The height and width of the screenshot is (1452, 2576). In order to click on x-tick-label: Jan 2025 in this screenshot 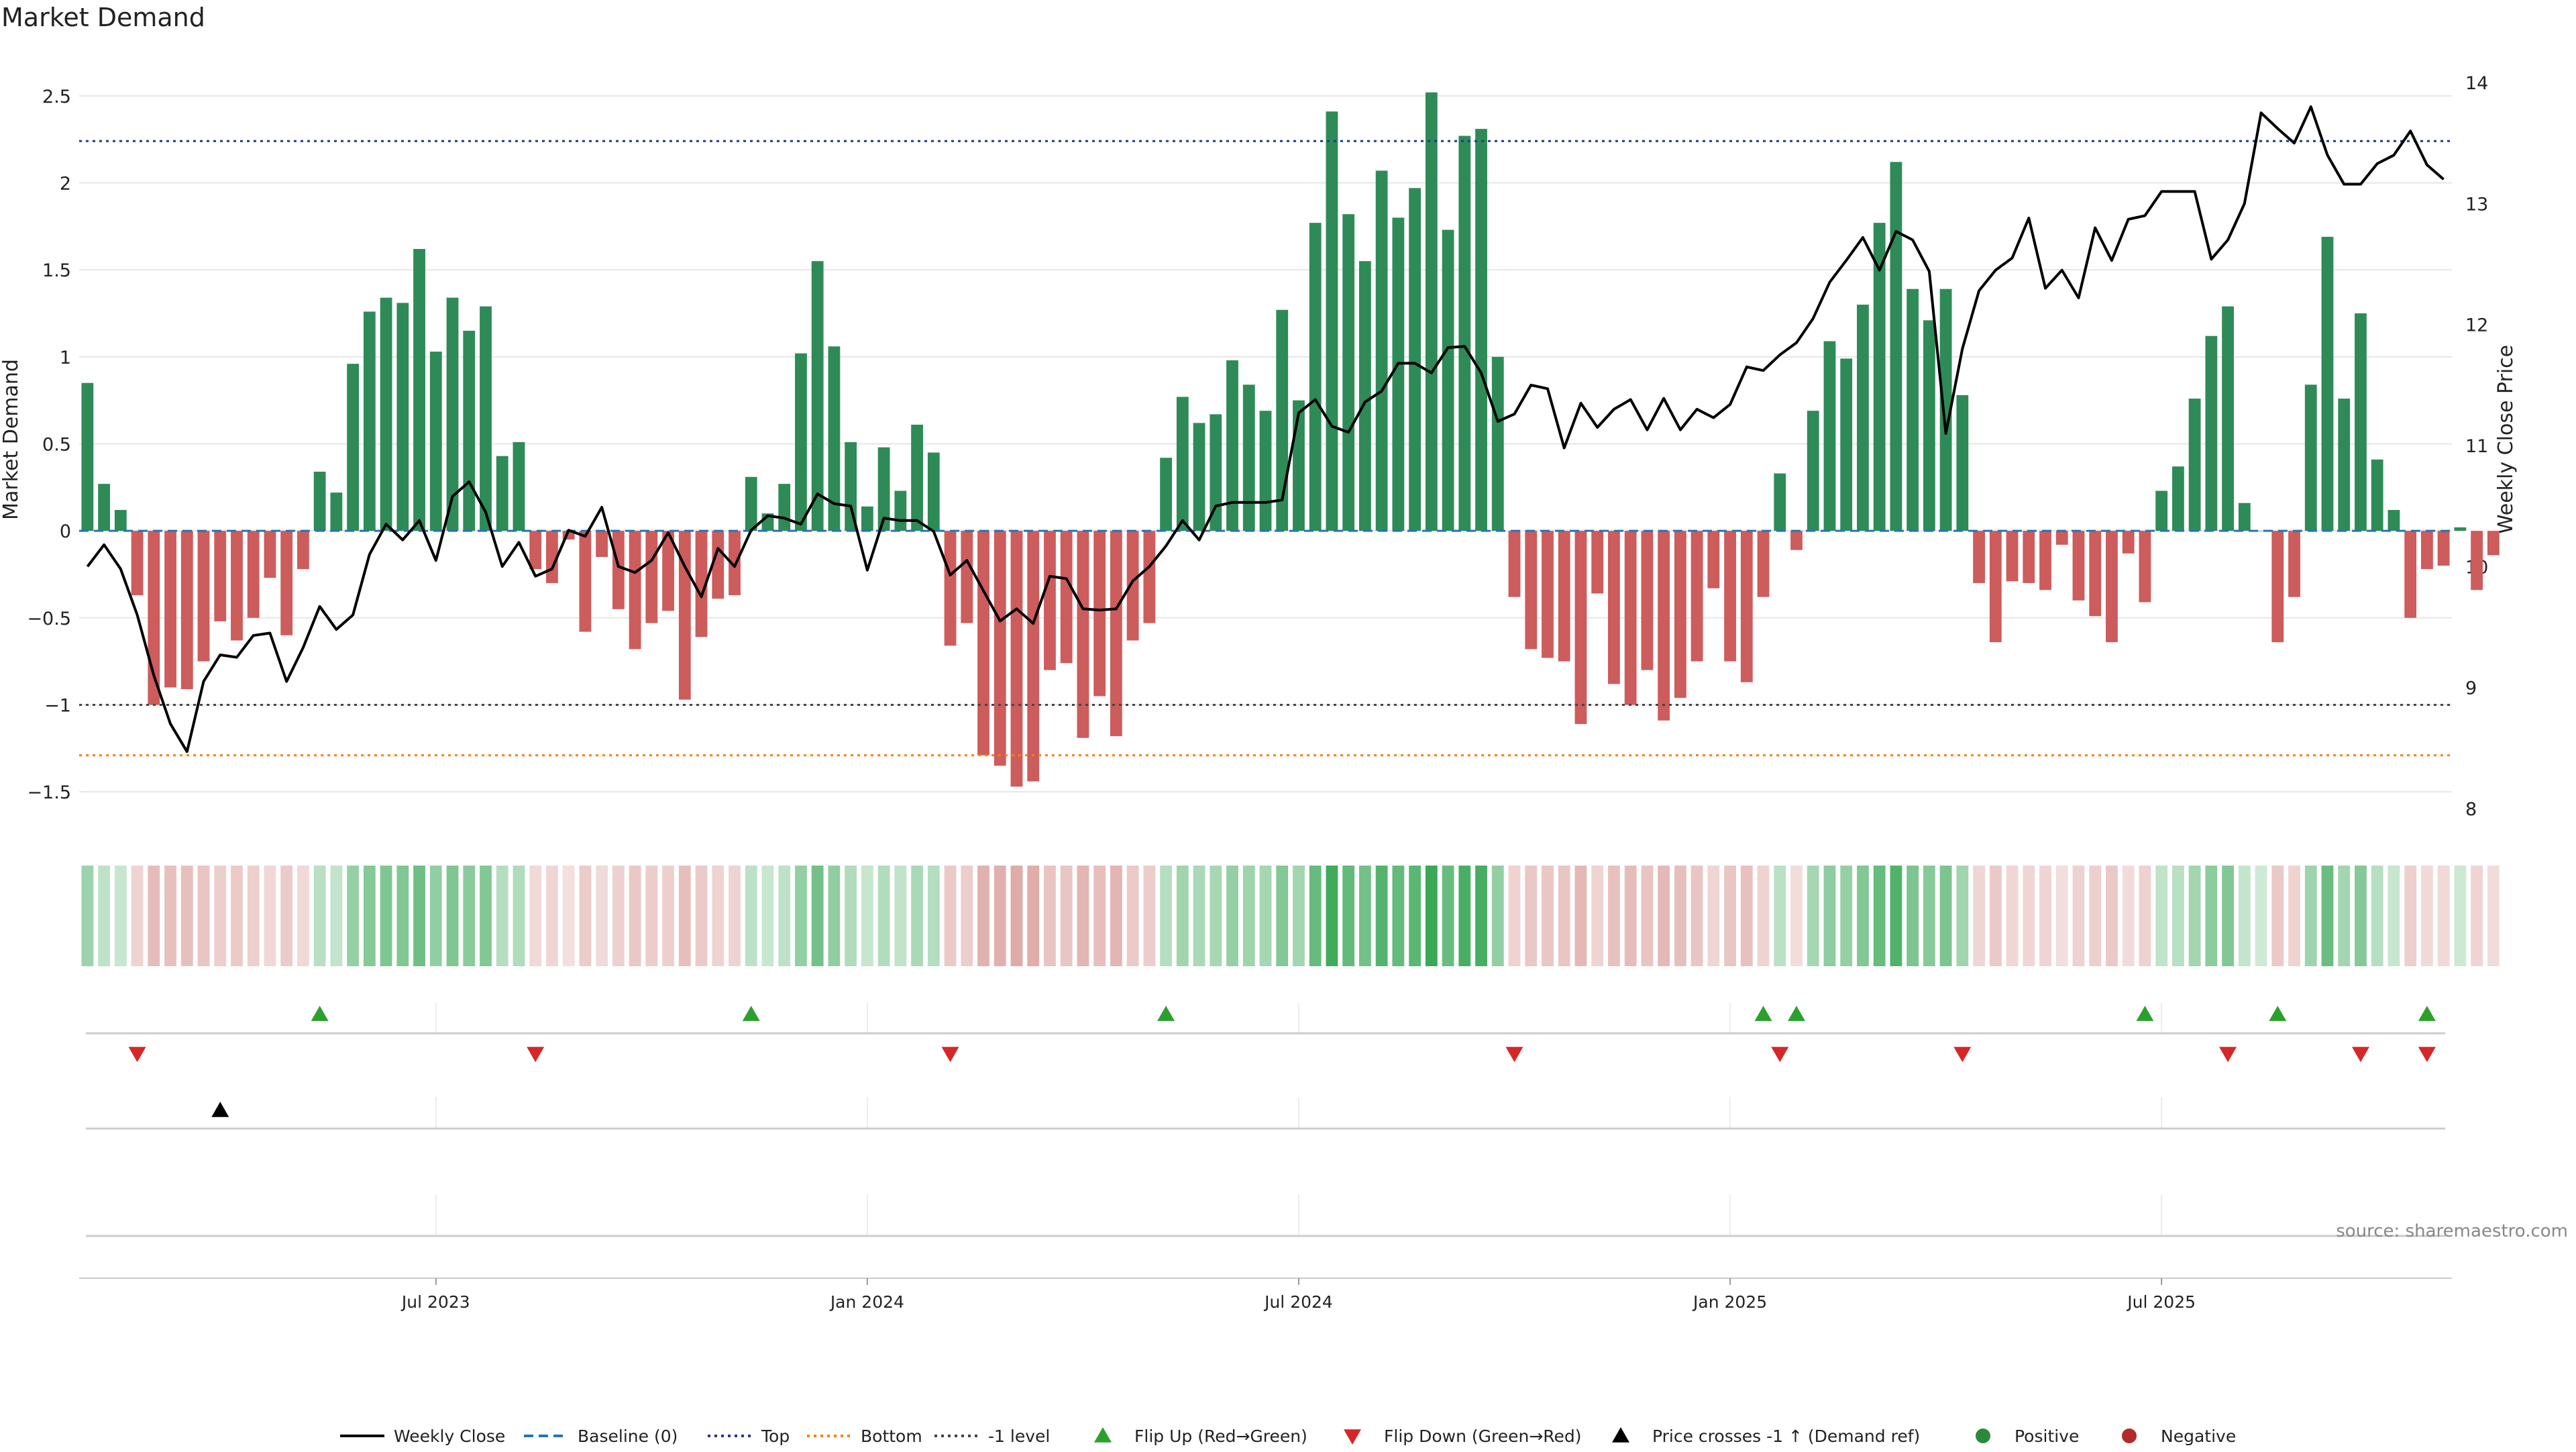, I will do `click(1729, 1302)`.